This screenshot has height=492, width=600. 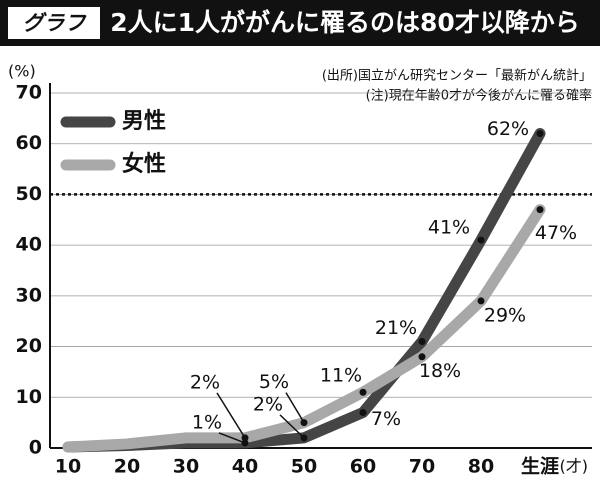 I want to click on data-label: 21%, so click(x=396, y=328).